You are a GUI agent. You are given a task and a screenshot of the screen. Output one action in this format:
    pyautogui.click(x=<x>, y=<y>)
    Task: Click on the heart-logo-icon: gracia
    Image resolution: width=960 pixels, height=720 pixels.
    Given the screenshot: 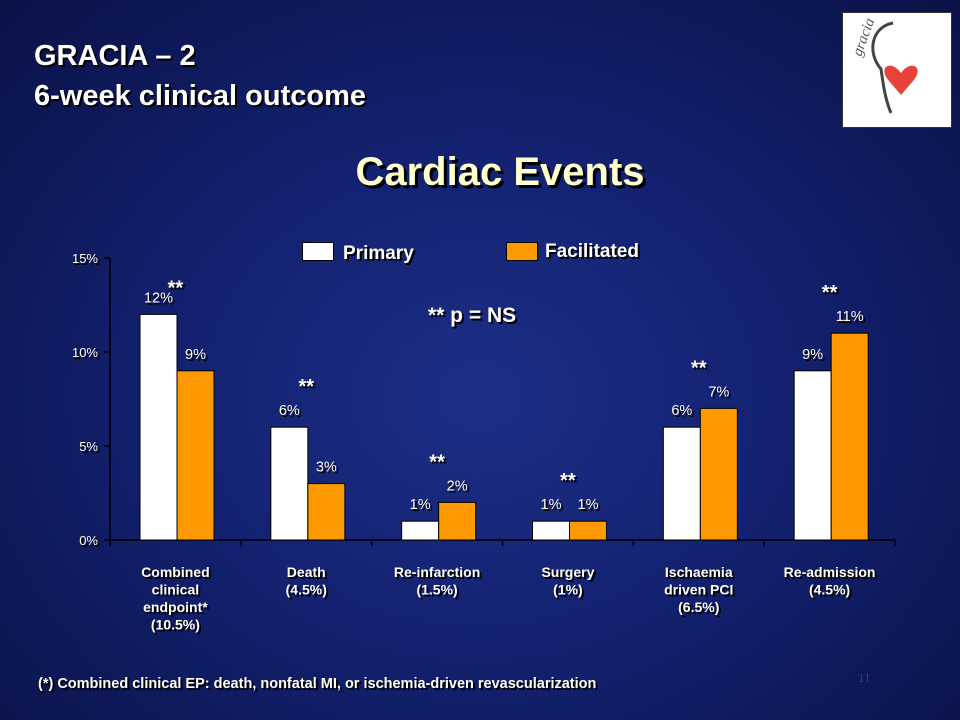 What is the action you would take?
    pyautogui.click(x=884, y=65)
    